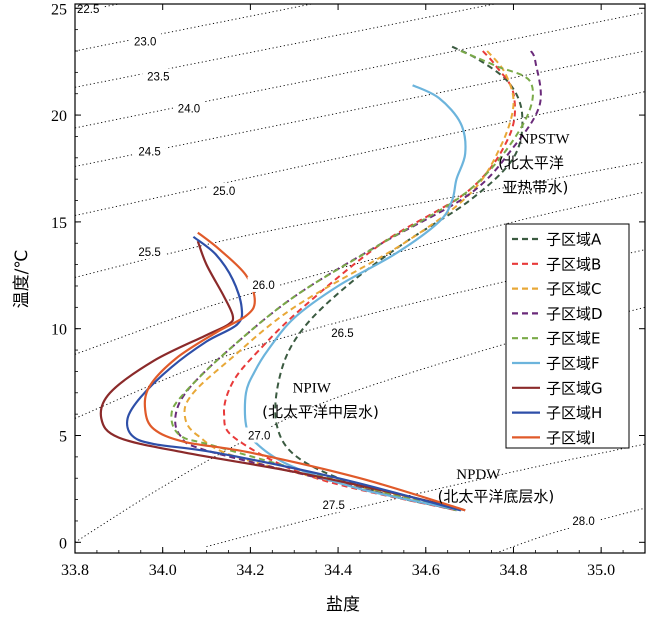 Image resolution: width=650 pixels, height=619 pixels. I want to click on y-tick-label-0: 0, so click(63, 543).